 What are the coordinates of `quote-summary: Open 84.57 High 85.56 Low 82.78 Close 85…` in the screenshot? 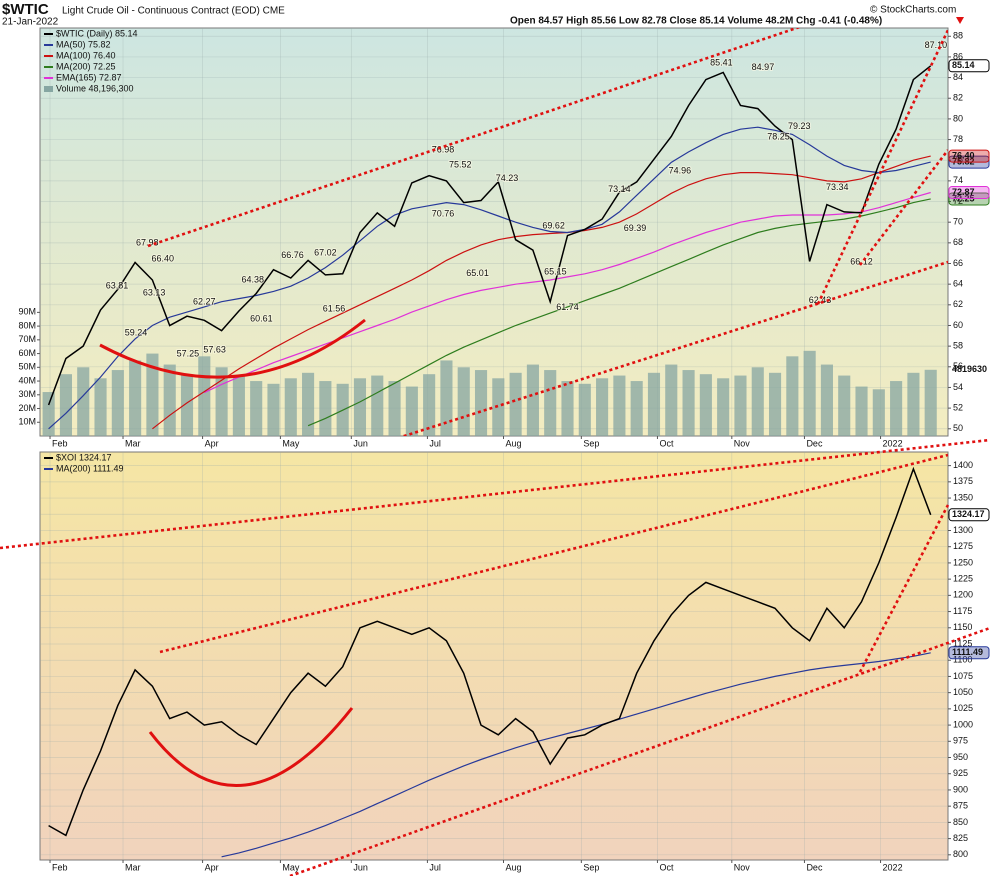 It's located at (696, 21).